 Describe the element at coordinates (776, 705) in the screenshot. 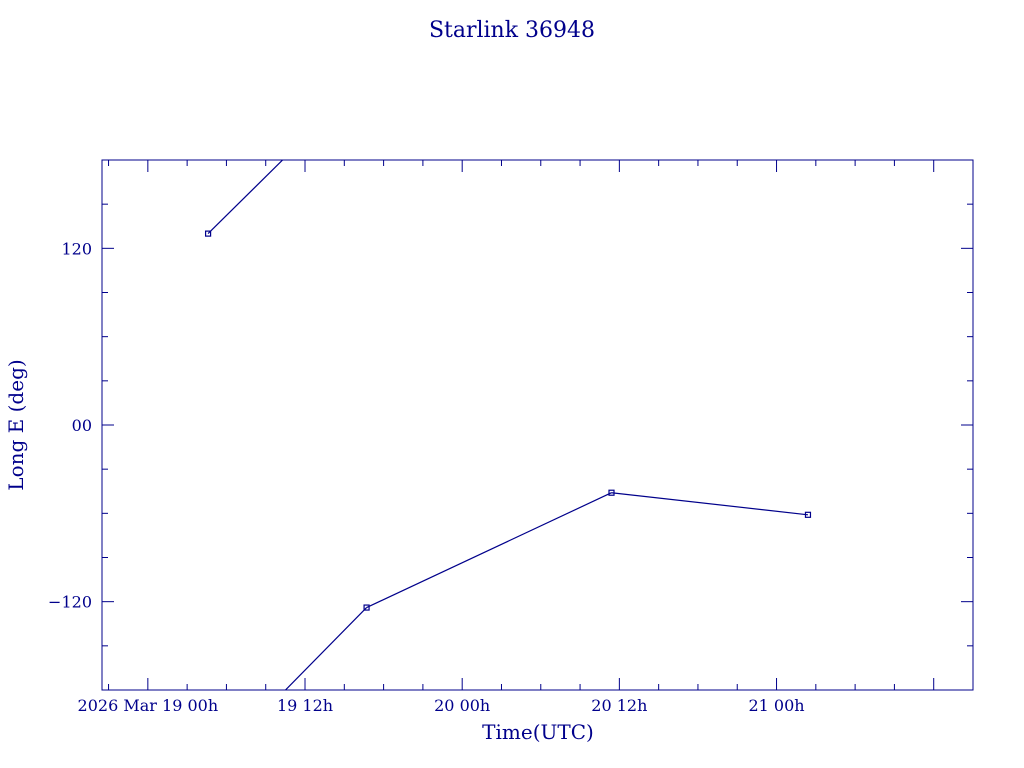

I see `x-tick-label: 21 00h` at that location.